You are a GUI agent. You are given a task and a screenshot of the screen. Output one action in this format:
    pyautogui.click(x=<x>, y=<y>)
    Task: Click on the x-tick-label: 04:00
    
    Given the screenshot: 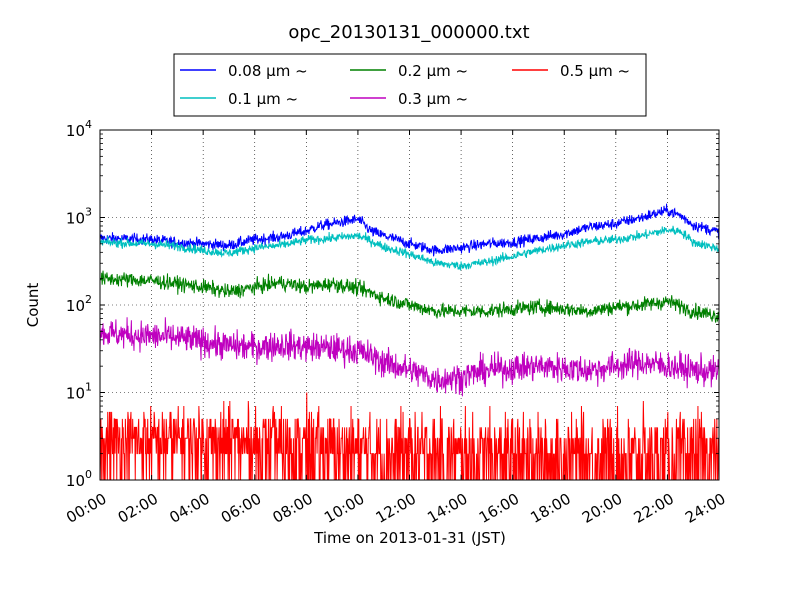 What is the action you would take?
    pyautogui.click(x=189, y=508)
    